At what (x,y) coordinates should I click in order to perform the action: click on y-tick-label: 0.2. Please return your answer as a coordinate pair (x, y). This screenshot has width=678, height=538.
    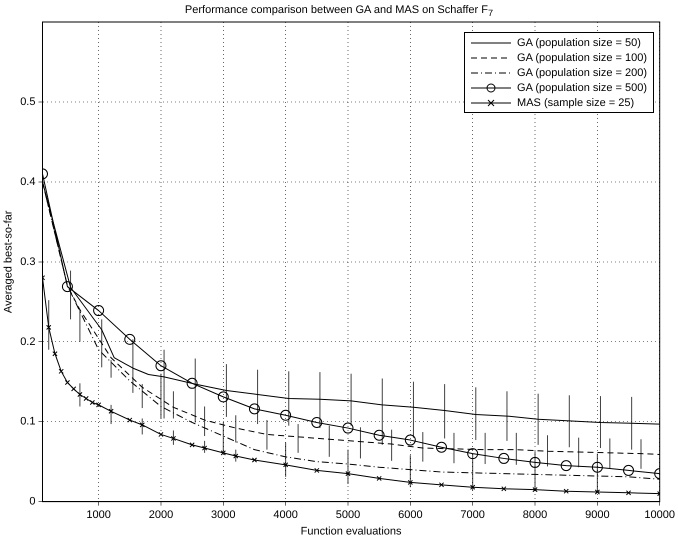
    Looking at the image, I should click on (28, 342).